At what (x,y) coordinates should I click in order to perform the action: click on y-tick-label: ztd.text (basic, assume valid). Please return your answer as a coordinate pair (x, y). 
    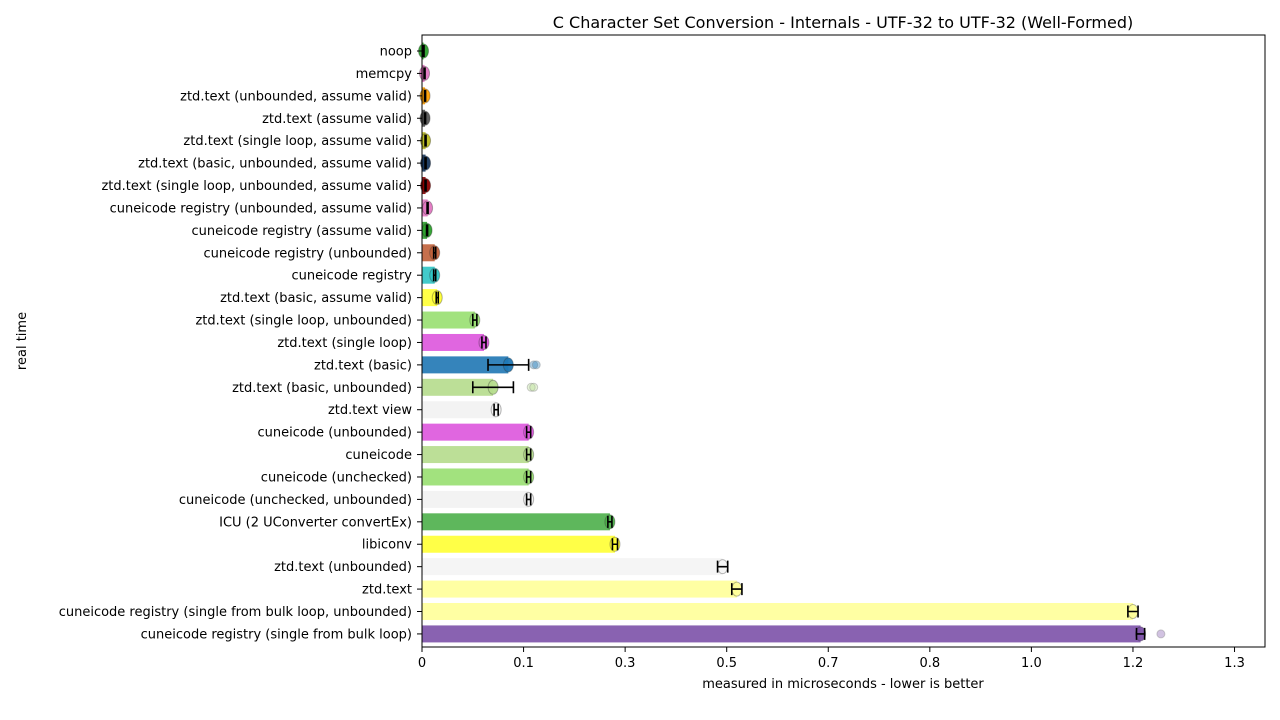
    Looking at the image, I should click on (316, 298).